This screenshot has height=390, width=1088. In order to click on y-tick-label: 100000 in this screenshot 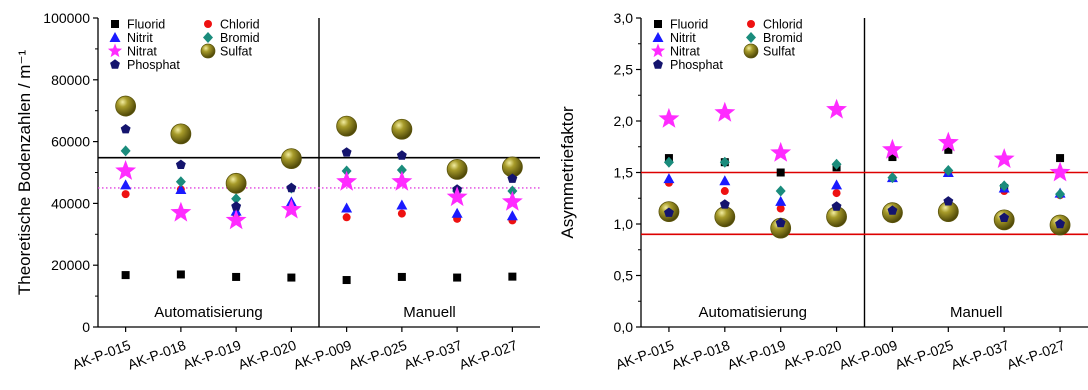, I will do `click(66, 18)`.